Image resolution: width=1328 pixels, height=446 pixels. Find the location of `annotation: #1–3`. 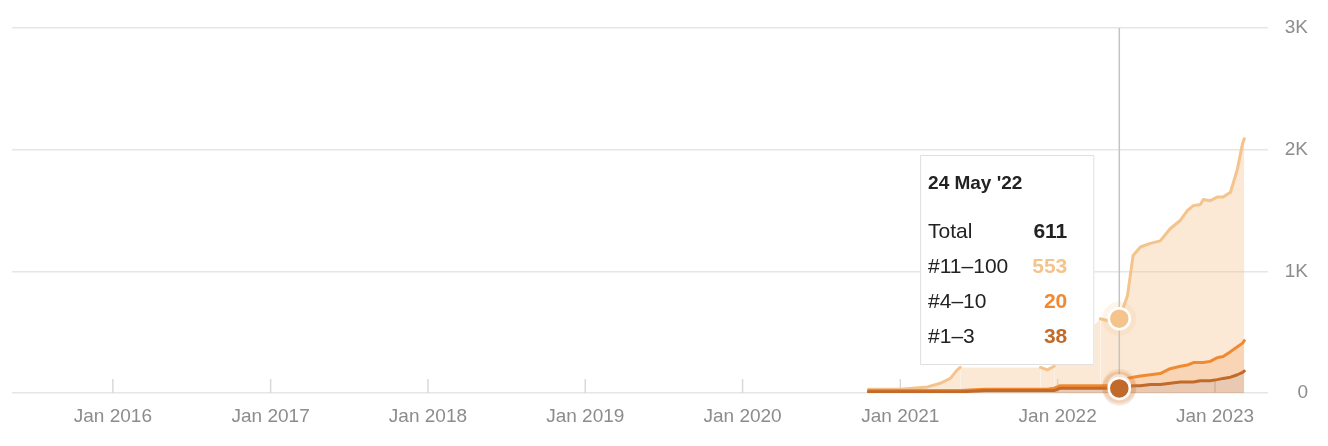

annotation: #1–3 is located at coordinates (951, 335).